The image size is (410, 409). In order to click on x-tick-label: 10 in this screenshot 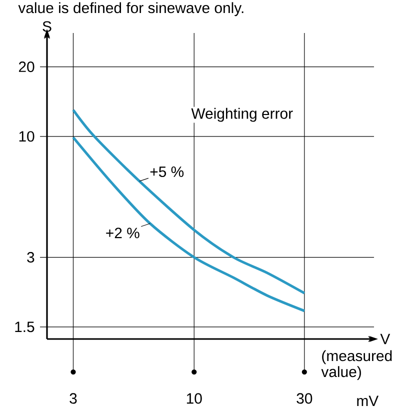, I will do `click(194, 398)`.